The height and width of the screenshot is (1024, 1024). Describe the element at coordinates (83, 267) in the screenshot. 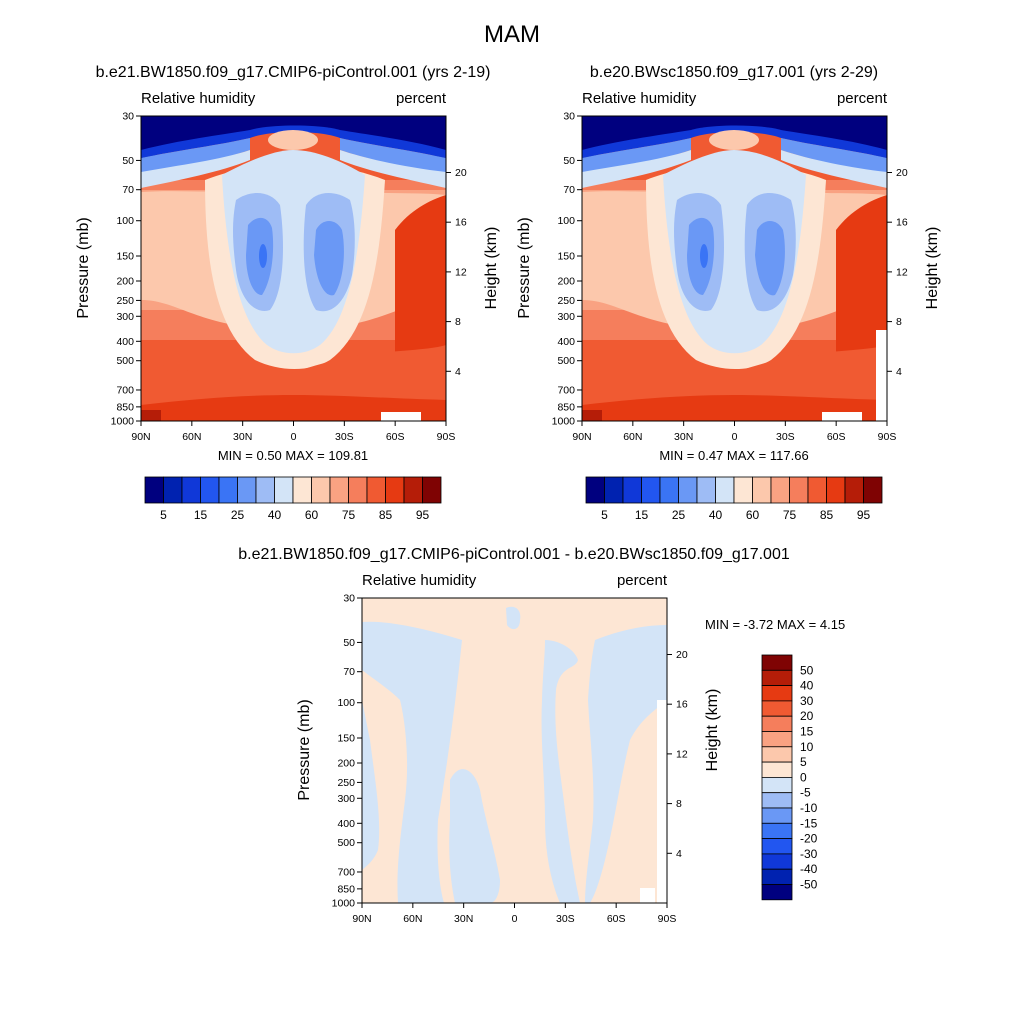

I see `panel-a-ylabel: Pressure (mb)` at that location.